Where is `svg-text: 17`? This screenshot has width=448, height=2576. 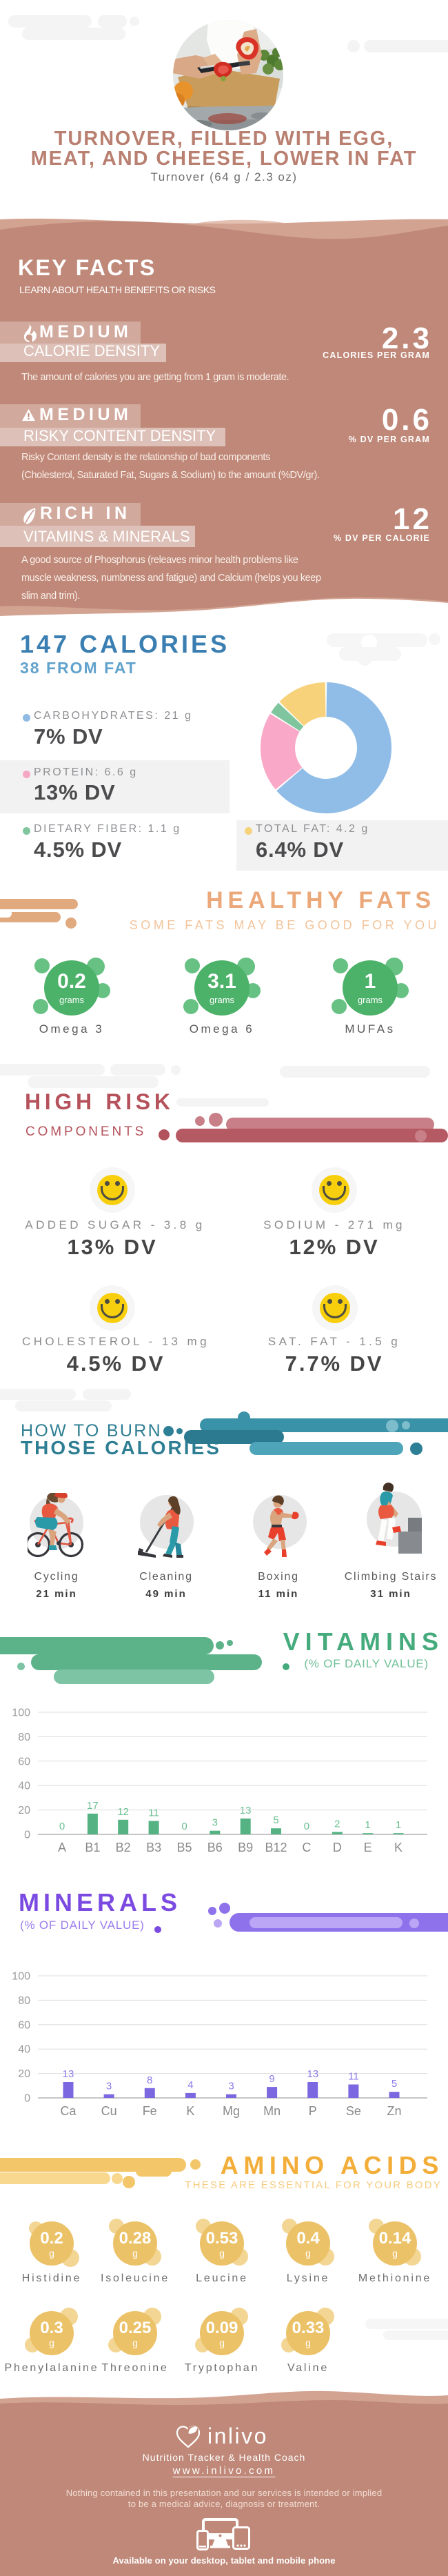 svg-text: 17 is located at coordinates (93, 1806).